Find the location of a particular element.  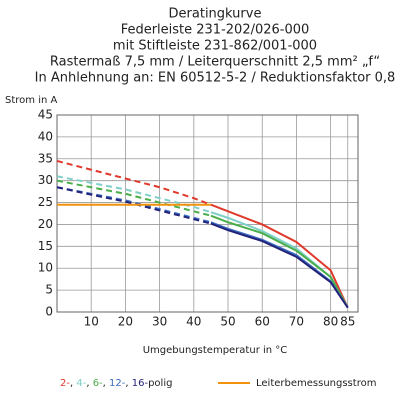

legend-suffix: polig is located at coordinates (160, 383).